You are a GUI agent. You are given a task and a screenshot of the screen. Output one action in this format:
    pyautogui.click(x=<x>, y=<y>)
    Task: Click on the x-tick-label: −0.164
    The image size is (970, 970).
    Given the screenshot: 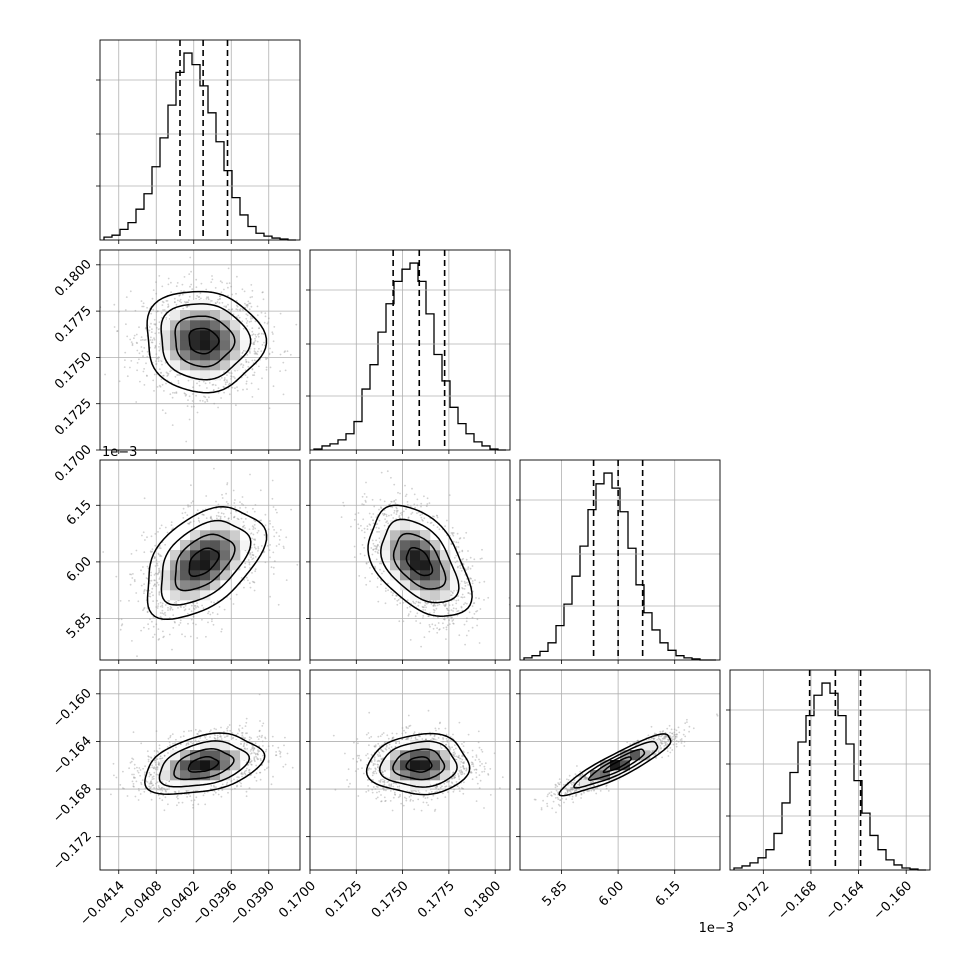 What is the action you would take?
    pyautogui.click(x=845, y=900)
    